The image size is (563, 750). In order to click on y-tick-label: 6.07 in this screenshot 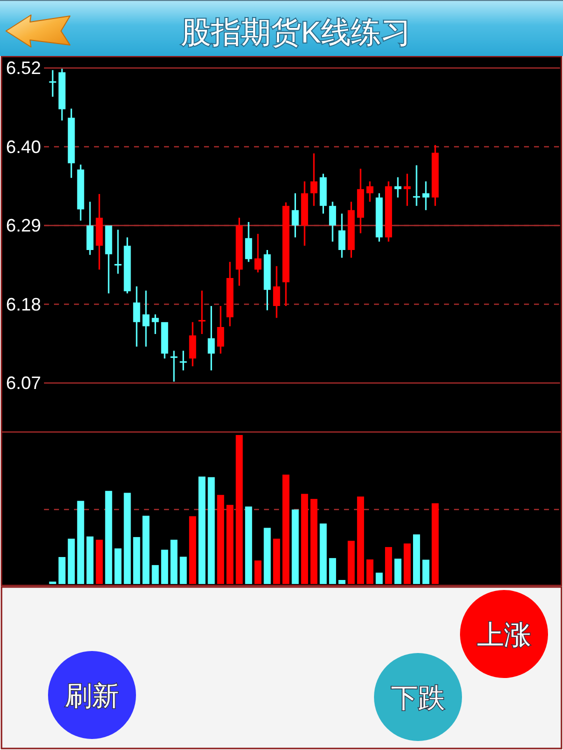, I will do `click(24, 383)`.